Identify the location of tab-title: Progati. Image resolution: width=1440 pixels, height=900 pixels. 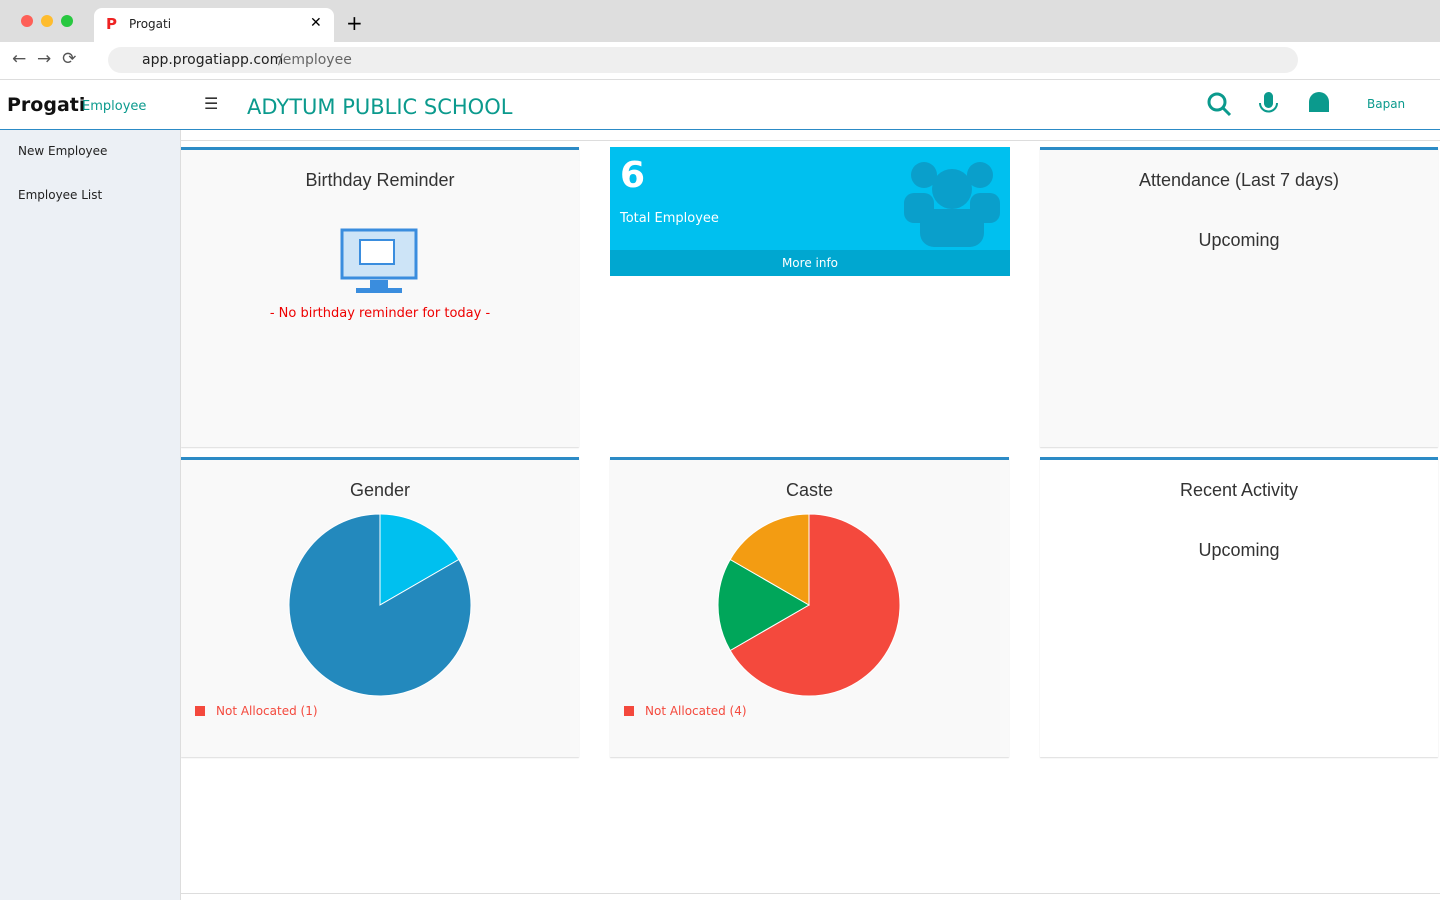
(150, 24).